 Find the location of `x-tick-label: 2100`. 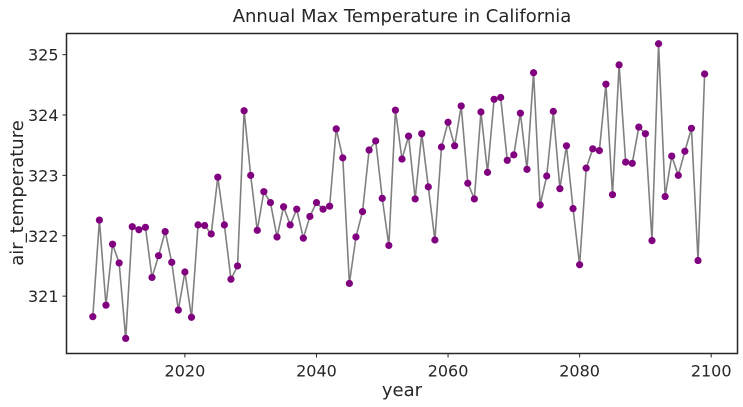

x-tick-label: 2100 is located at coordinates (711, 371).